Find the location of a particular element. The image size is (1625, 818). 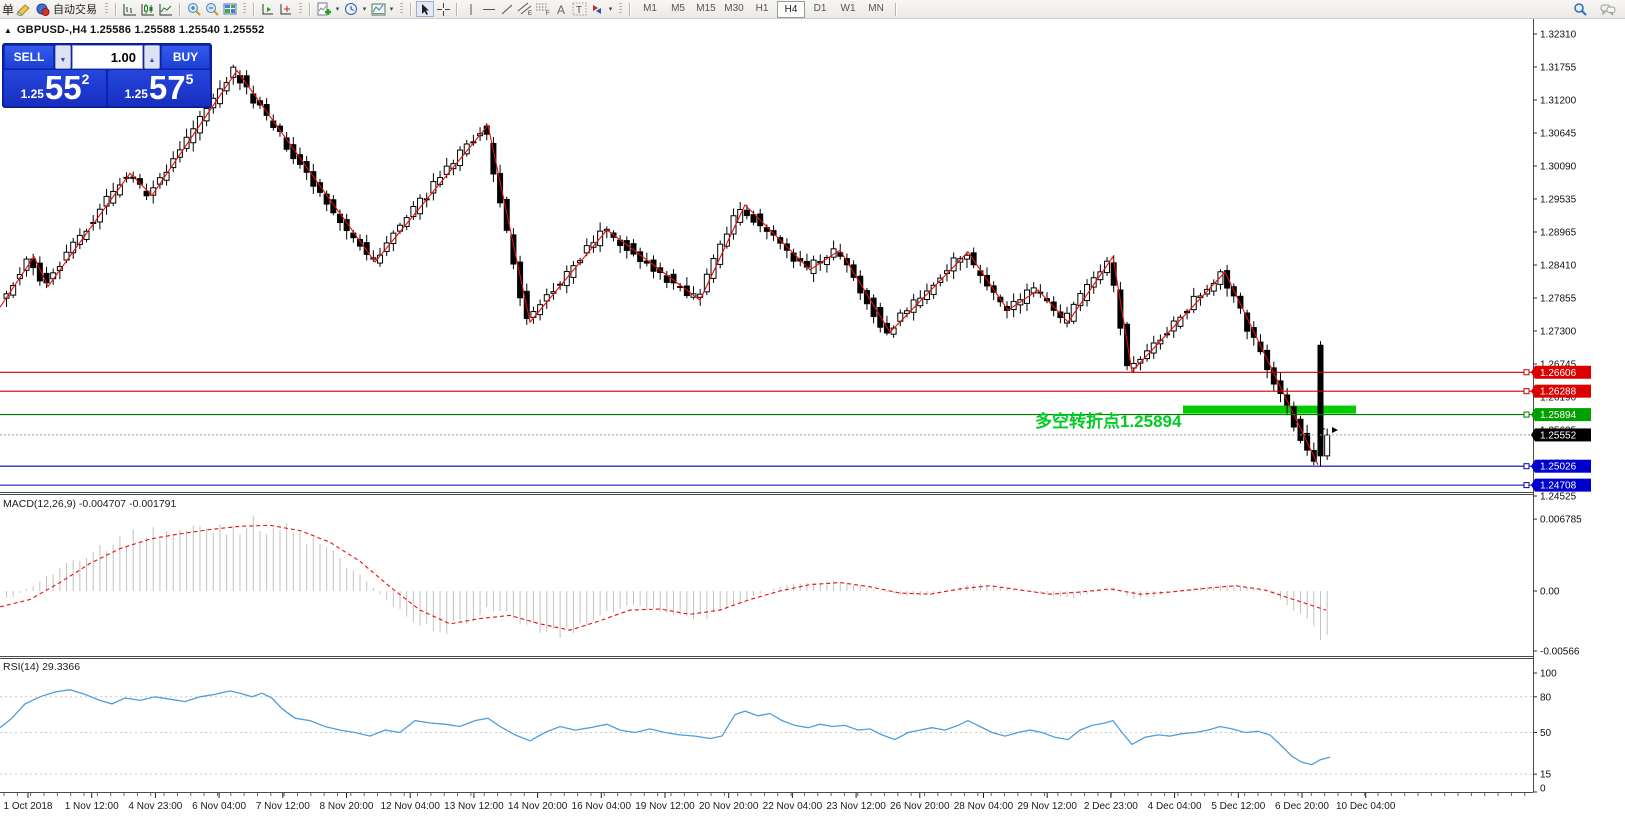

tile-windows-button is located at coordinates (230, 9).